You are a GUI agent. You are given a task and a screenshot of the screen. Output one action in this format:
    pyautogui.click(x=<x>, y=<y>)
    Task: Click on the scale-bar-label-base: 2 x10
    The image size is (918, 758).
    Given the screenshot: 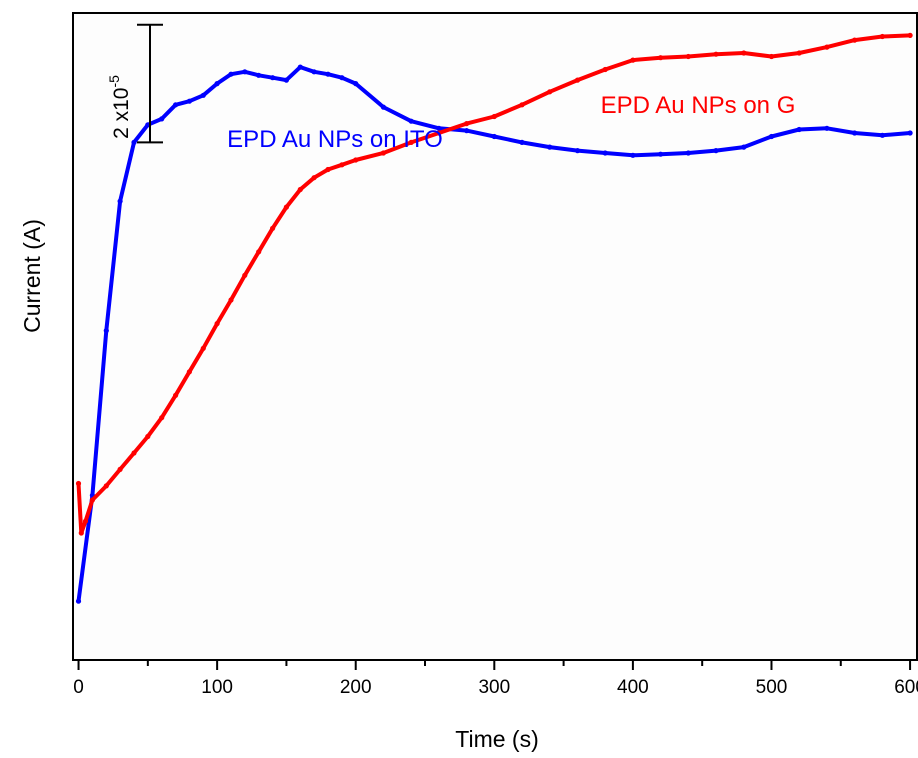 What is the action you would take?
    pyautogui.click(x=121, y=113)
    